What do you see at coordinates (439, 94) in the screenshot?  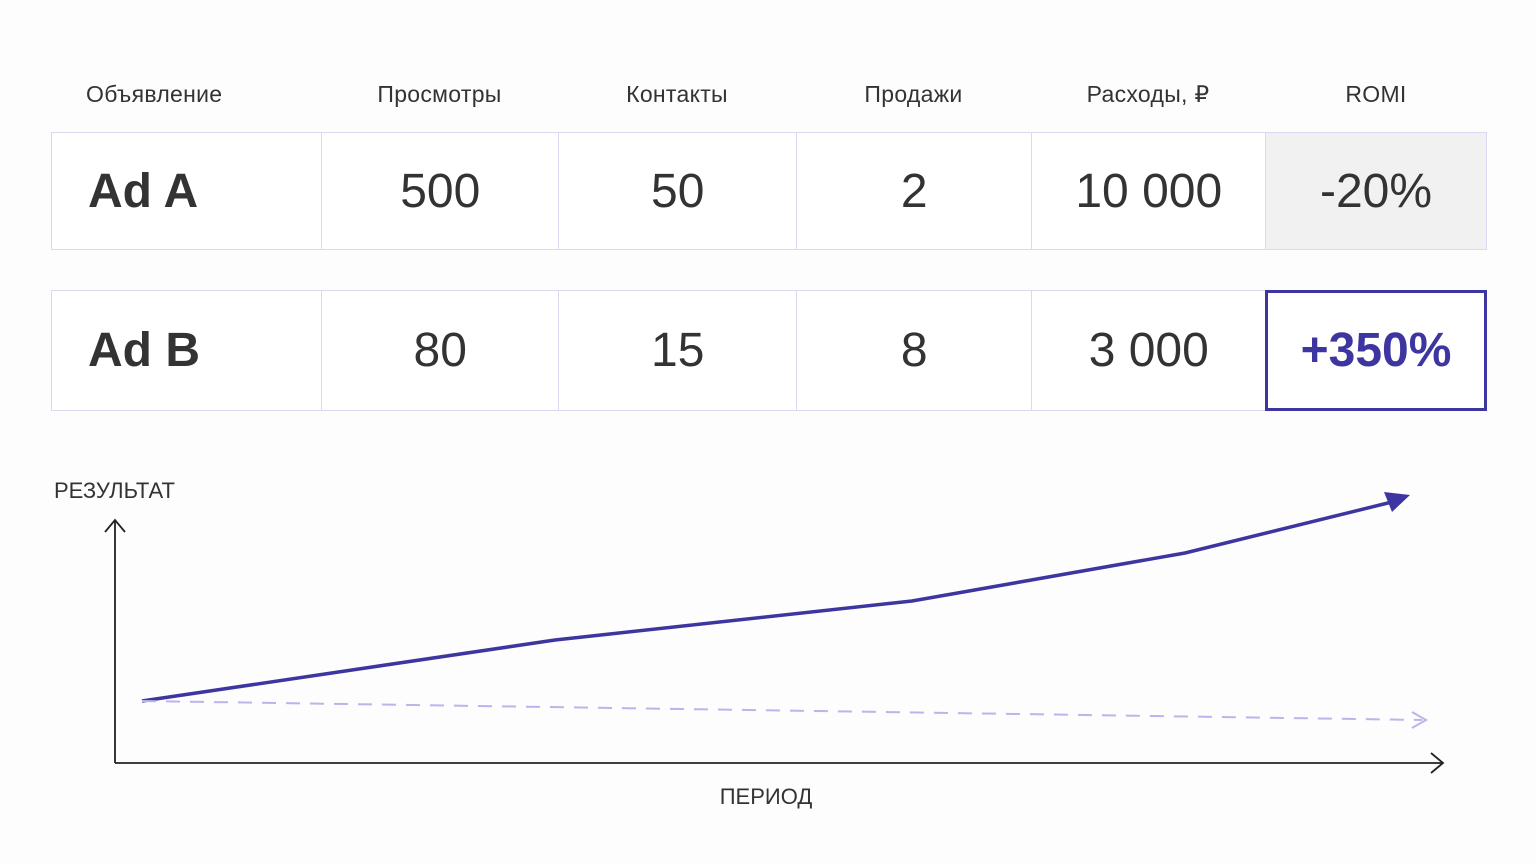 I see `column-header: Просмотры` at bounding box center [439, 94].